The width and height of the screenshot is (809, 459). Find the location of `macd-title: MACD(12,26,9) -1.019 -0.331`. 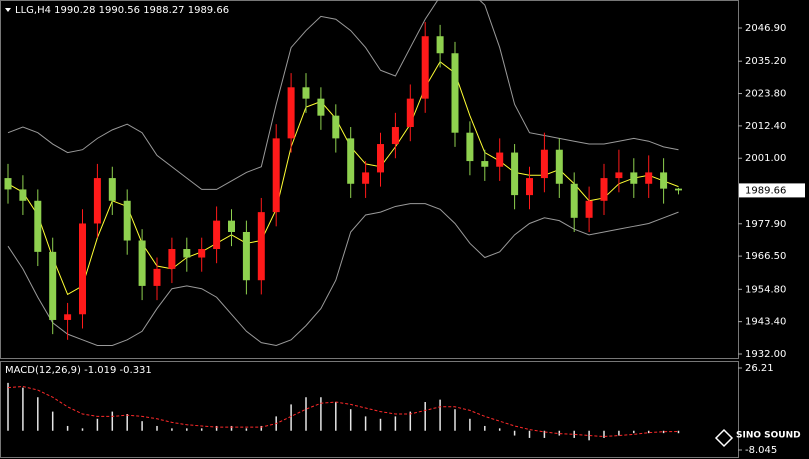

macd-title: MACD(12,26,9) -1.019 -0.331 is located at coordinates (78, 370).